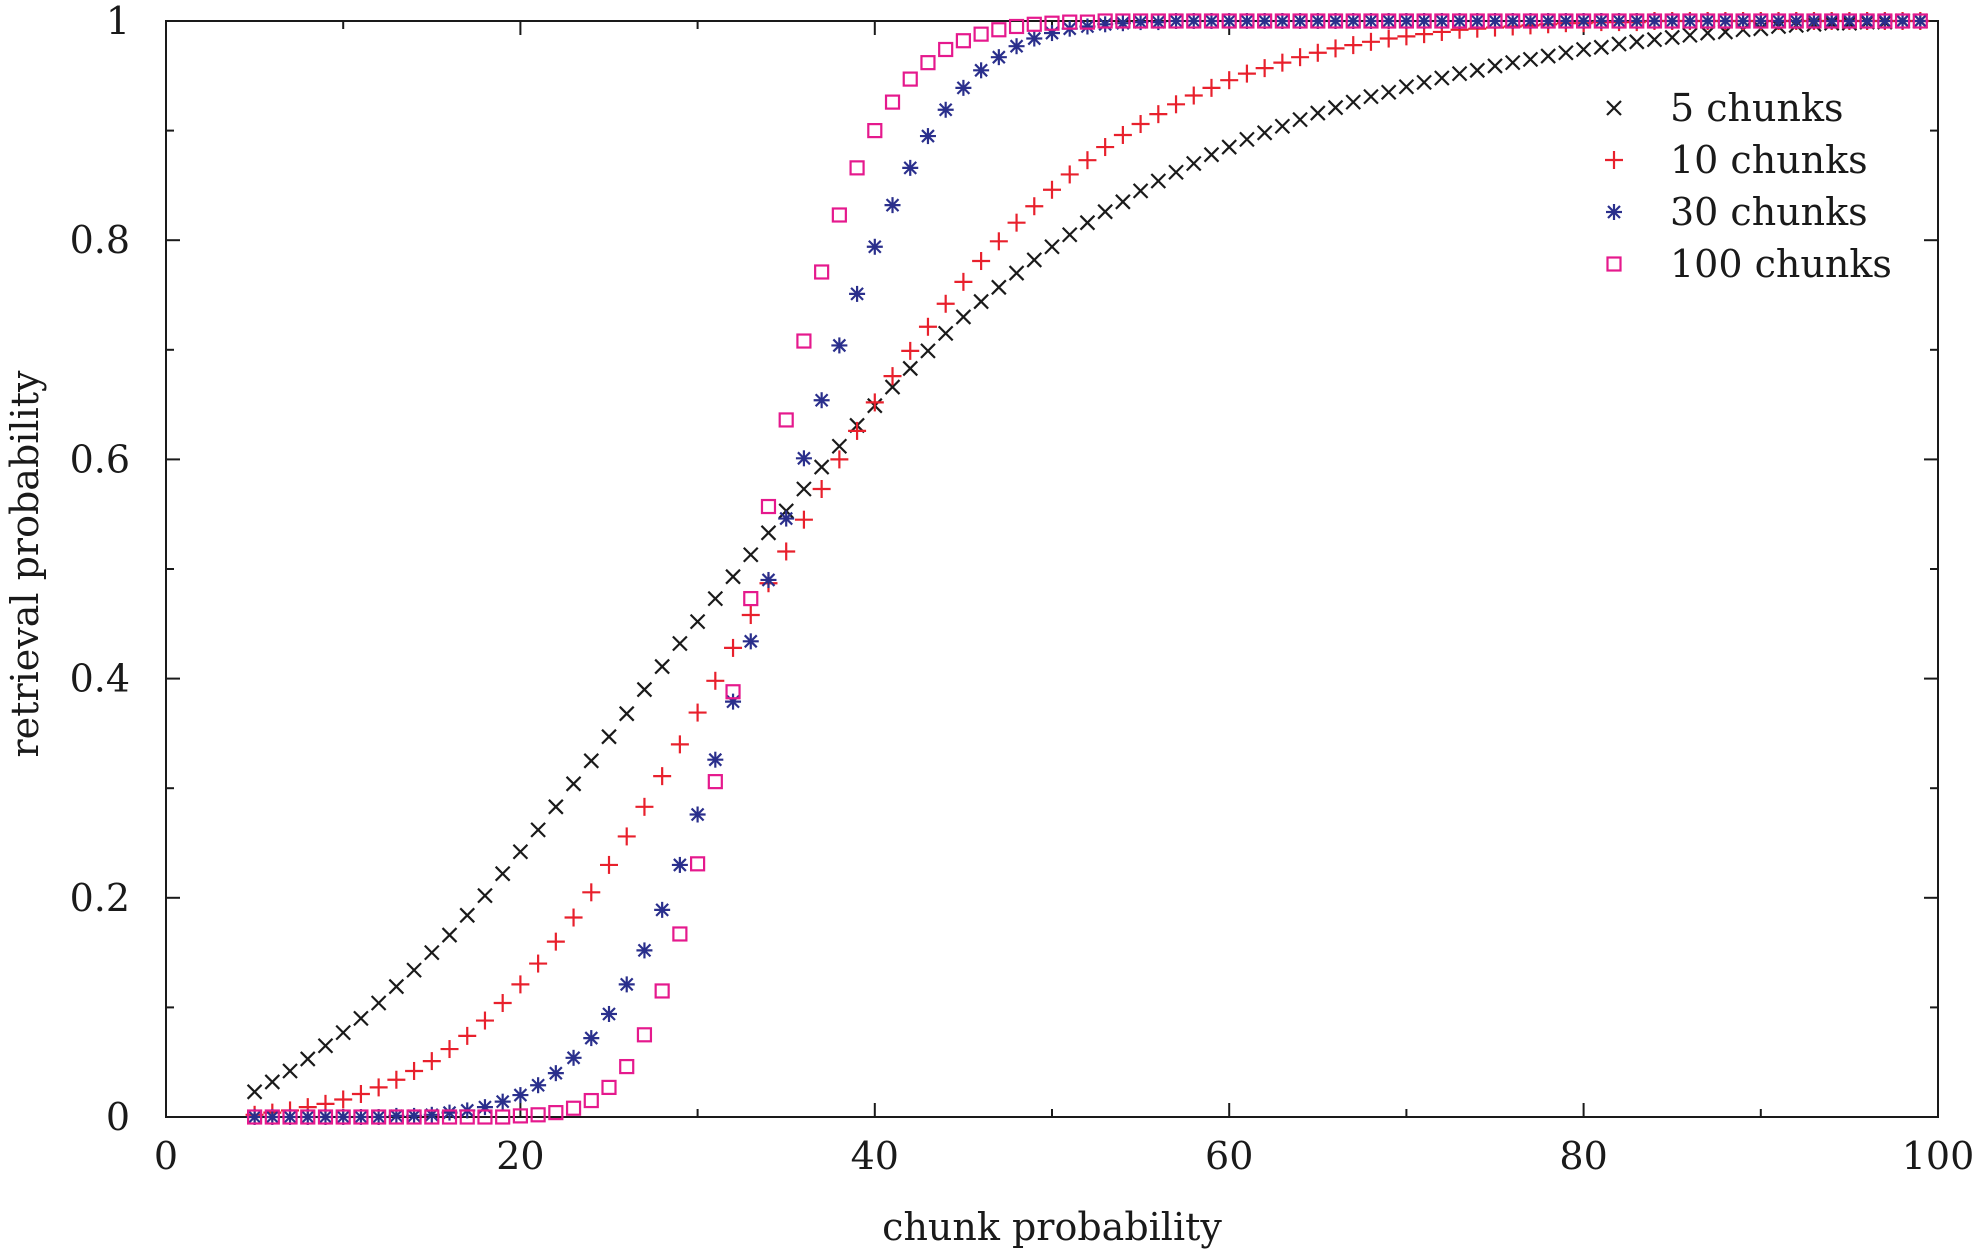  What do you see at coordinates (1769, 212) in the screenshot?
I see `legend-label: 30 chunks` at bounding box center [1769, 212].